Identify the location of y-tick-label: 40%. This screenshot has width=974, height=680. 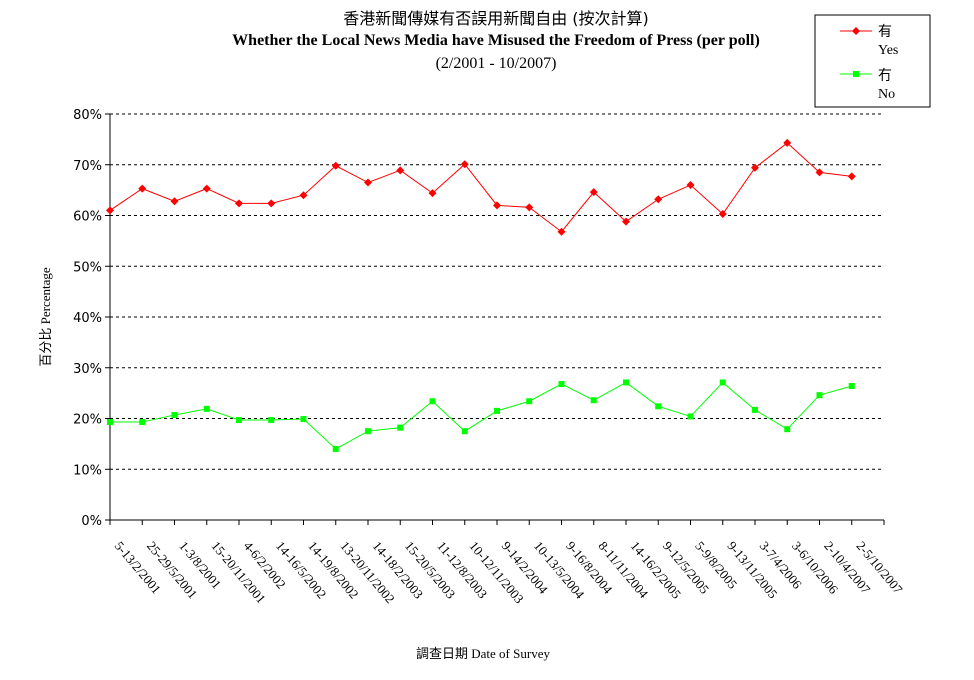
(87, 318).